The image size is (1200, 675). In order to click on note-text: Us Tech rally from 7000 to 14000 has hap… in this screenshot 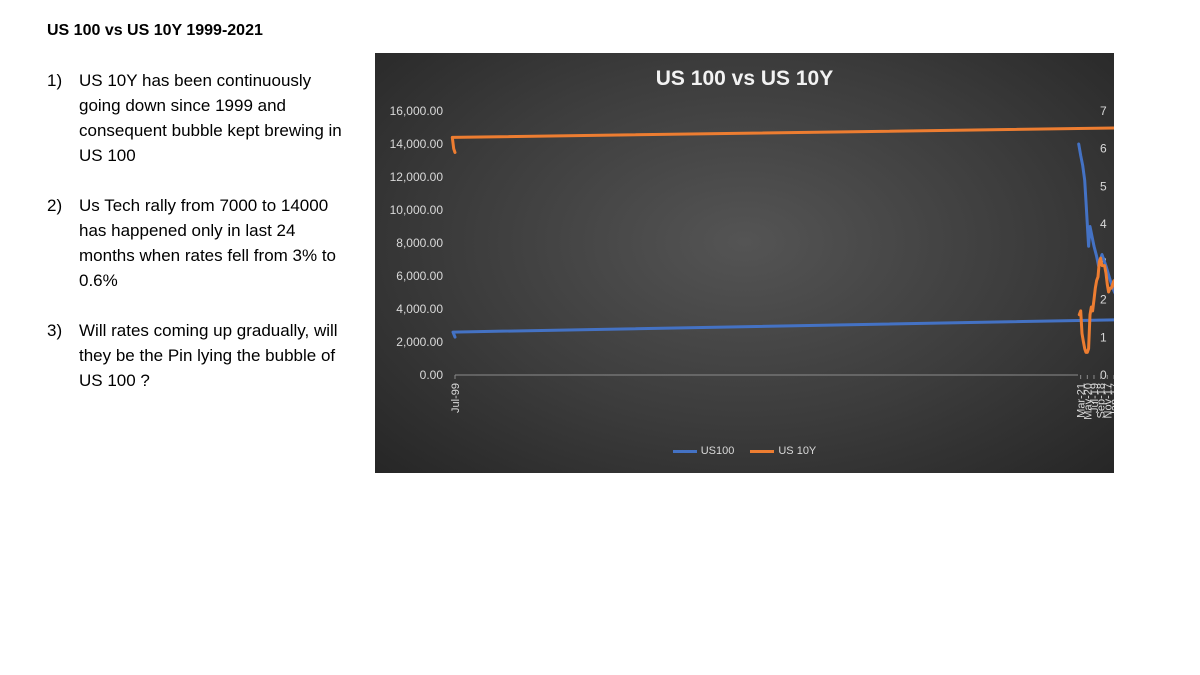, I will do `click(208, 243)`.